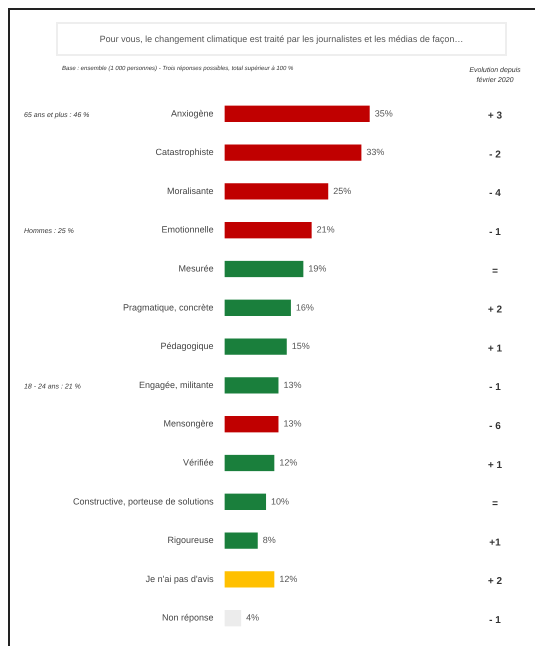  Describe the element at coordinates (191, 540) in the screenshot. I see `y-tick-label: Rigoureuse` at that location.